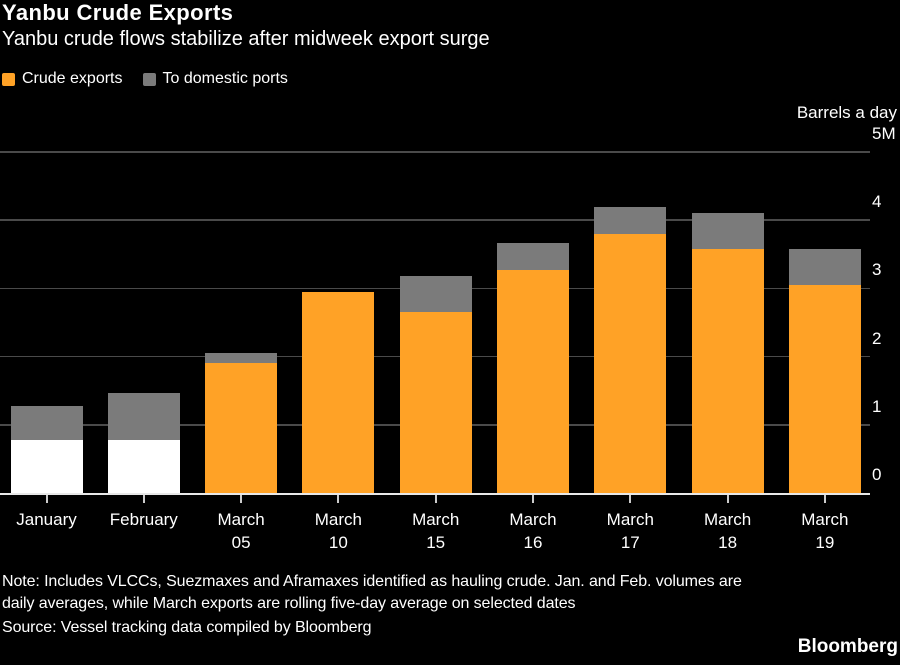 This screenshot has width=900, height=665. I want to click on bloomberg-logo: Bloomberg, so click(847, 646).